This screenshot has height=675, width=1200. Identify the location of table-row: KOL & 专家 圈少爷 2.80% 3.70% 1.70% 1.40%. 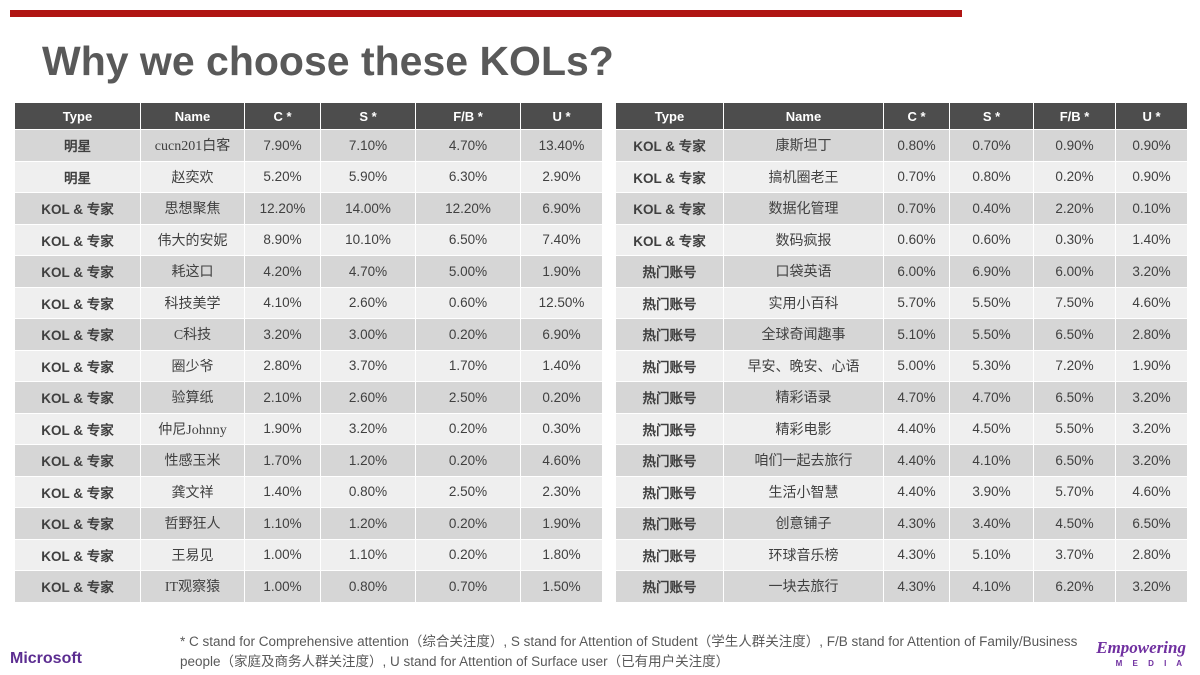
(308, 365).